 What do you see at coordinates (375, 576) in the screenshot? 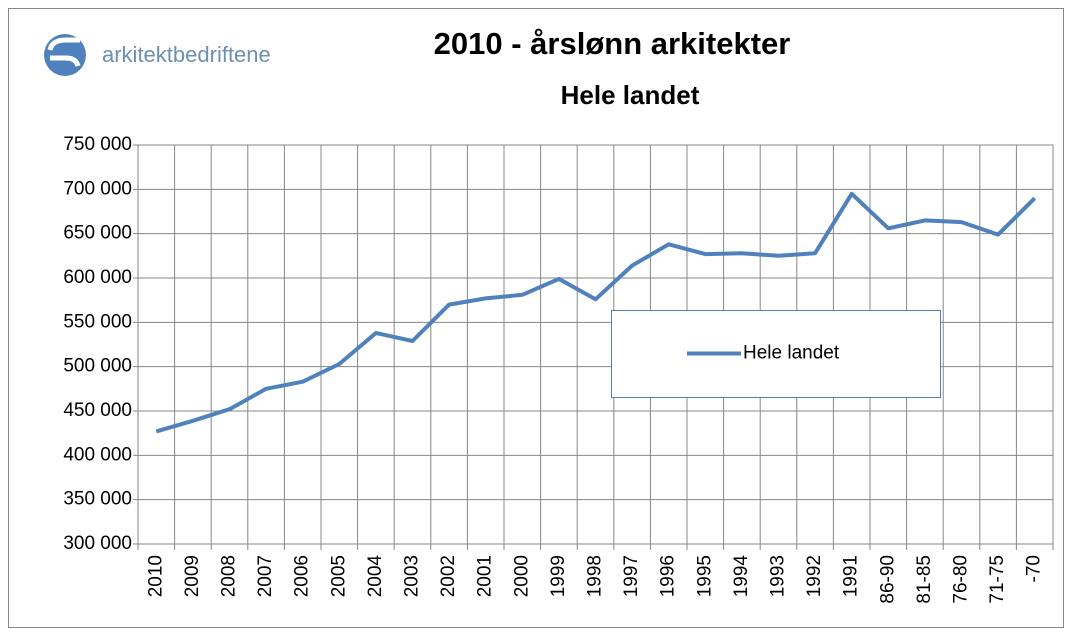
I see `x-tick-label: 2004` at bounding box center [375, 576].